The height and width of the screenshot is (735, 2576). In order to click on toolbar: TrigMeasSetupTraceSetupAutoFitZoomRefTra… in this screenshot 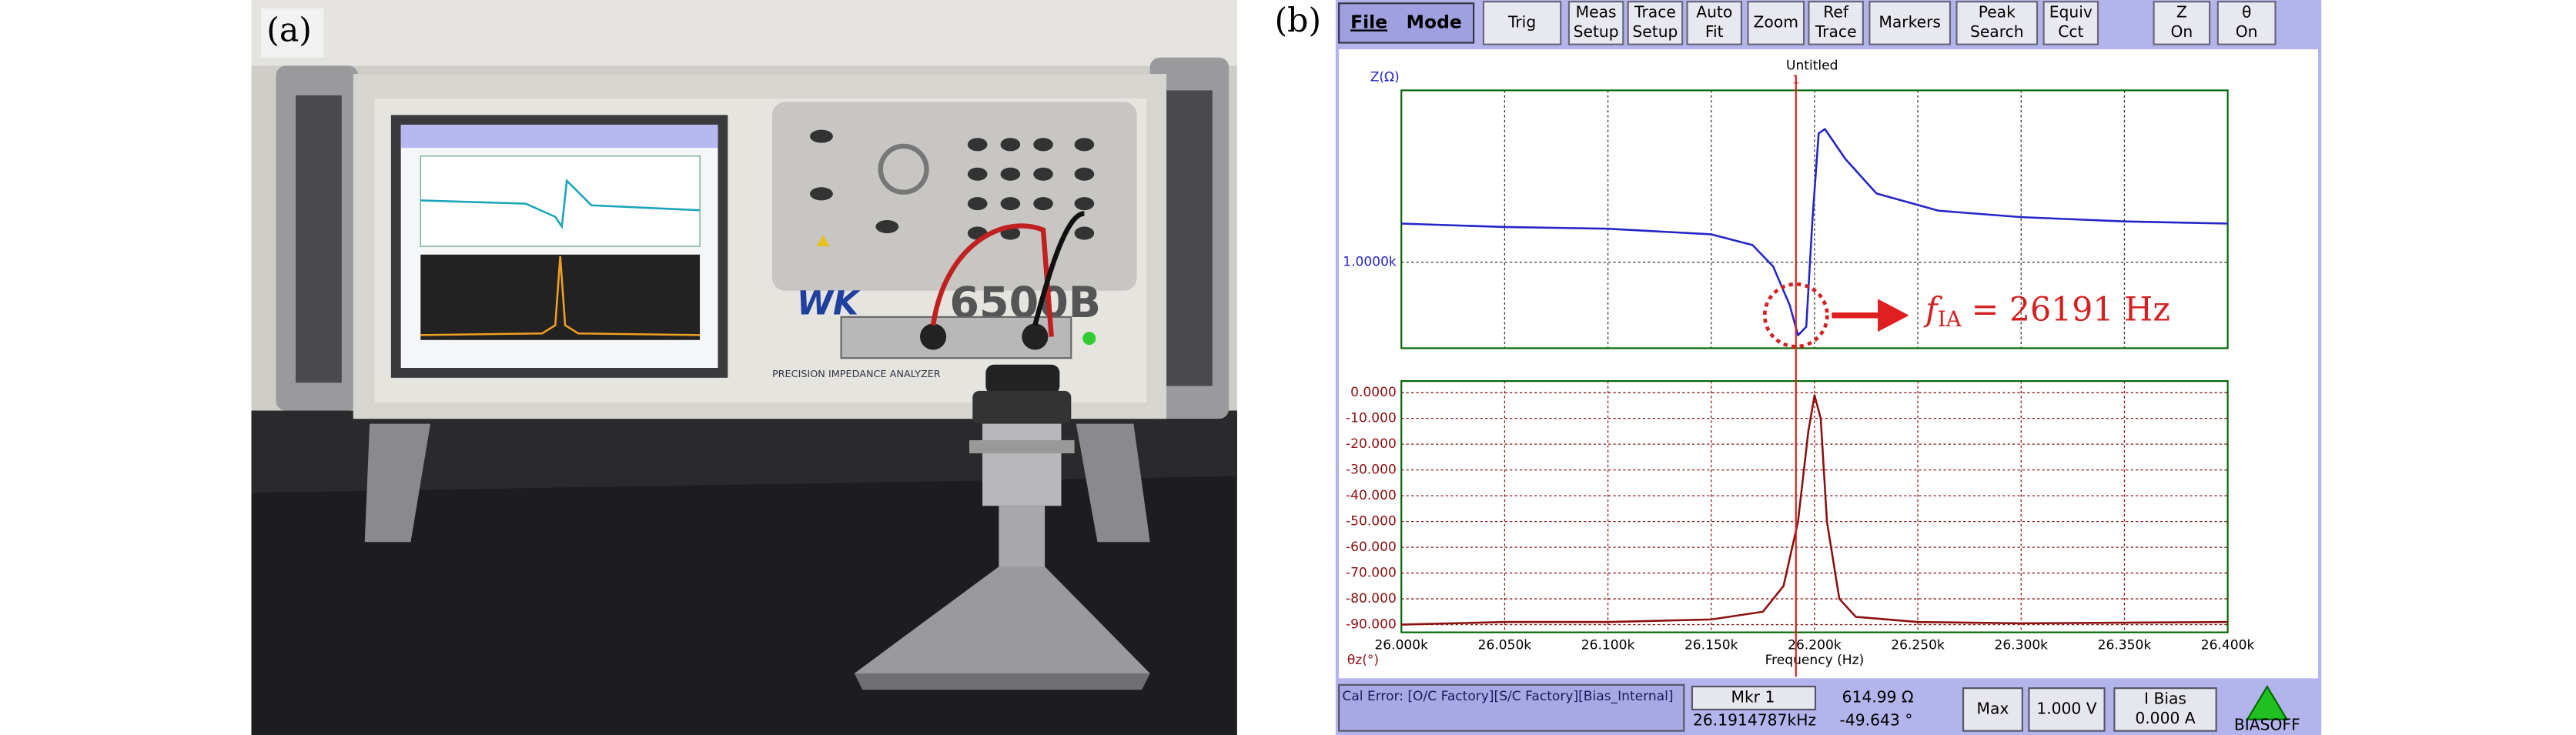, I will do `click(1880, 23)`.